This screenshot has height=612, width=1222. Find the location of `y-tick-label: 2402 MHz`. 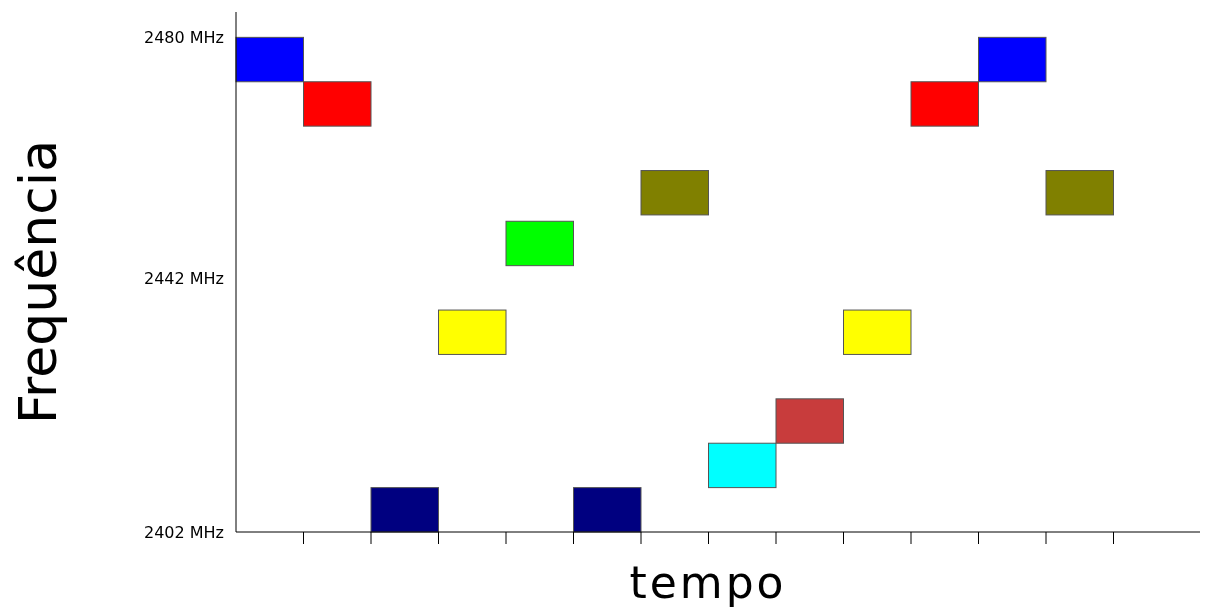

y-tick-label: 2402 MHz is located at coordinates (183, 532).